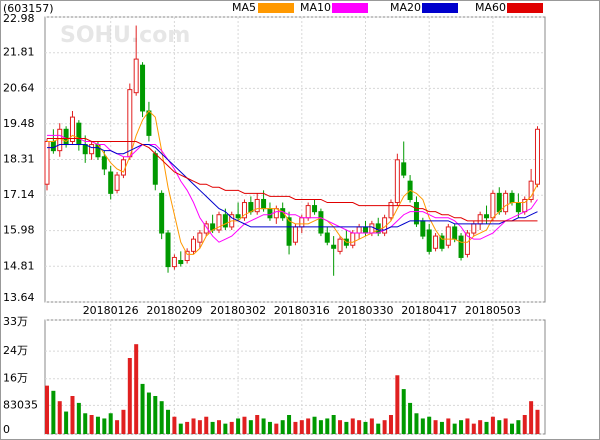 This screenshot has width=600, height=440. What do you see at coordinates (125, 35) in the screenshot?
I see `watermark: SOHU.com` at bounding box center [125, 35].